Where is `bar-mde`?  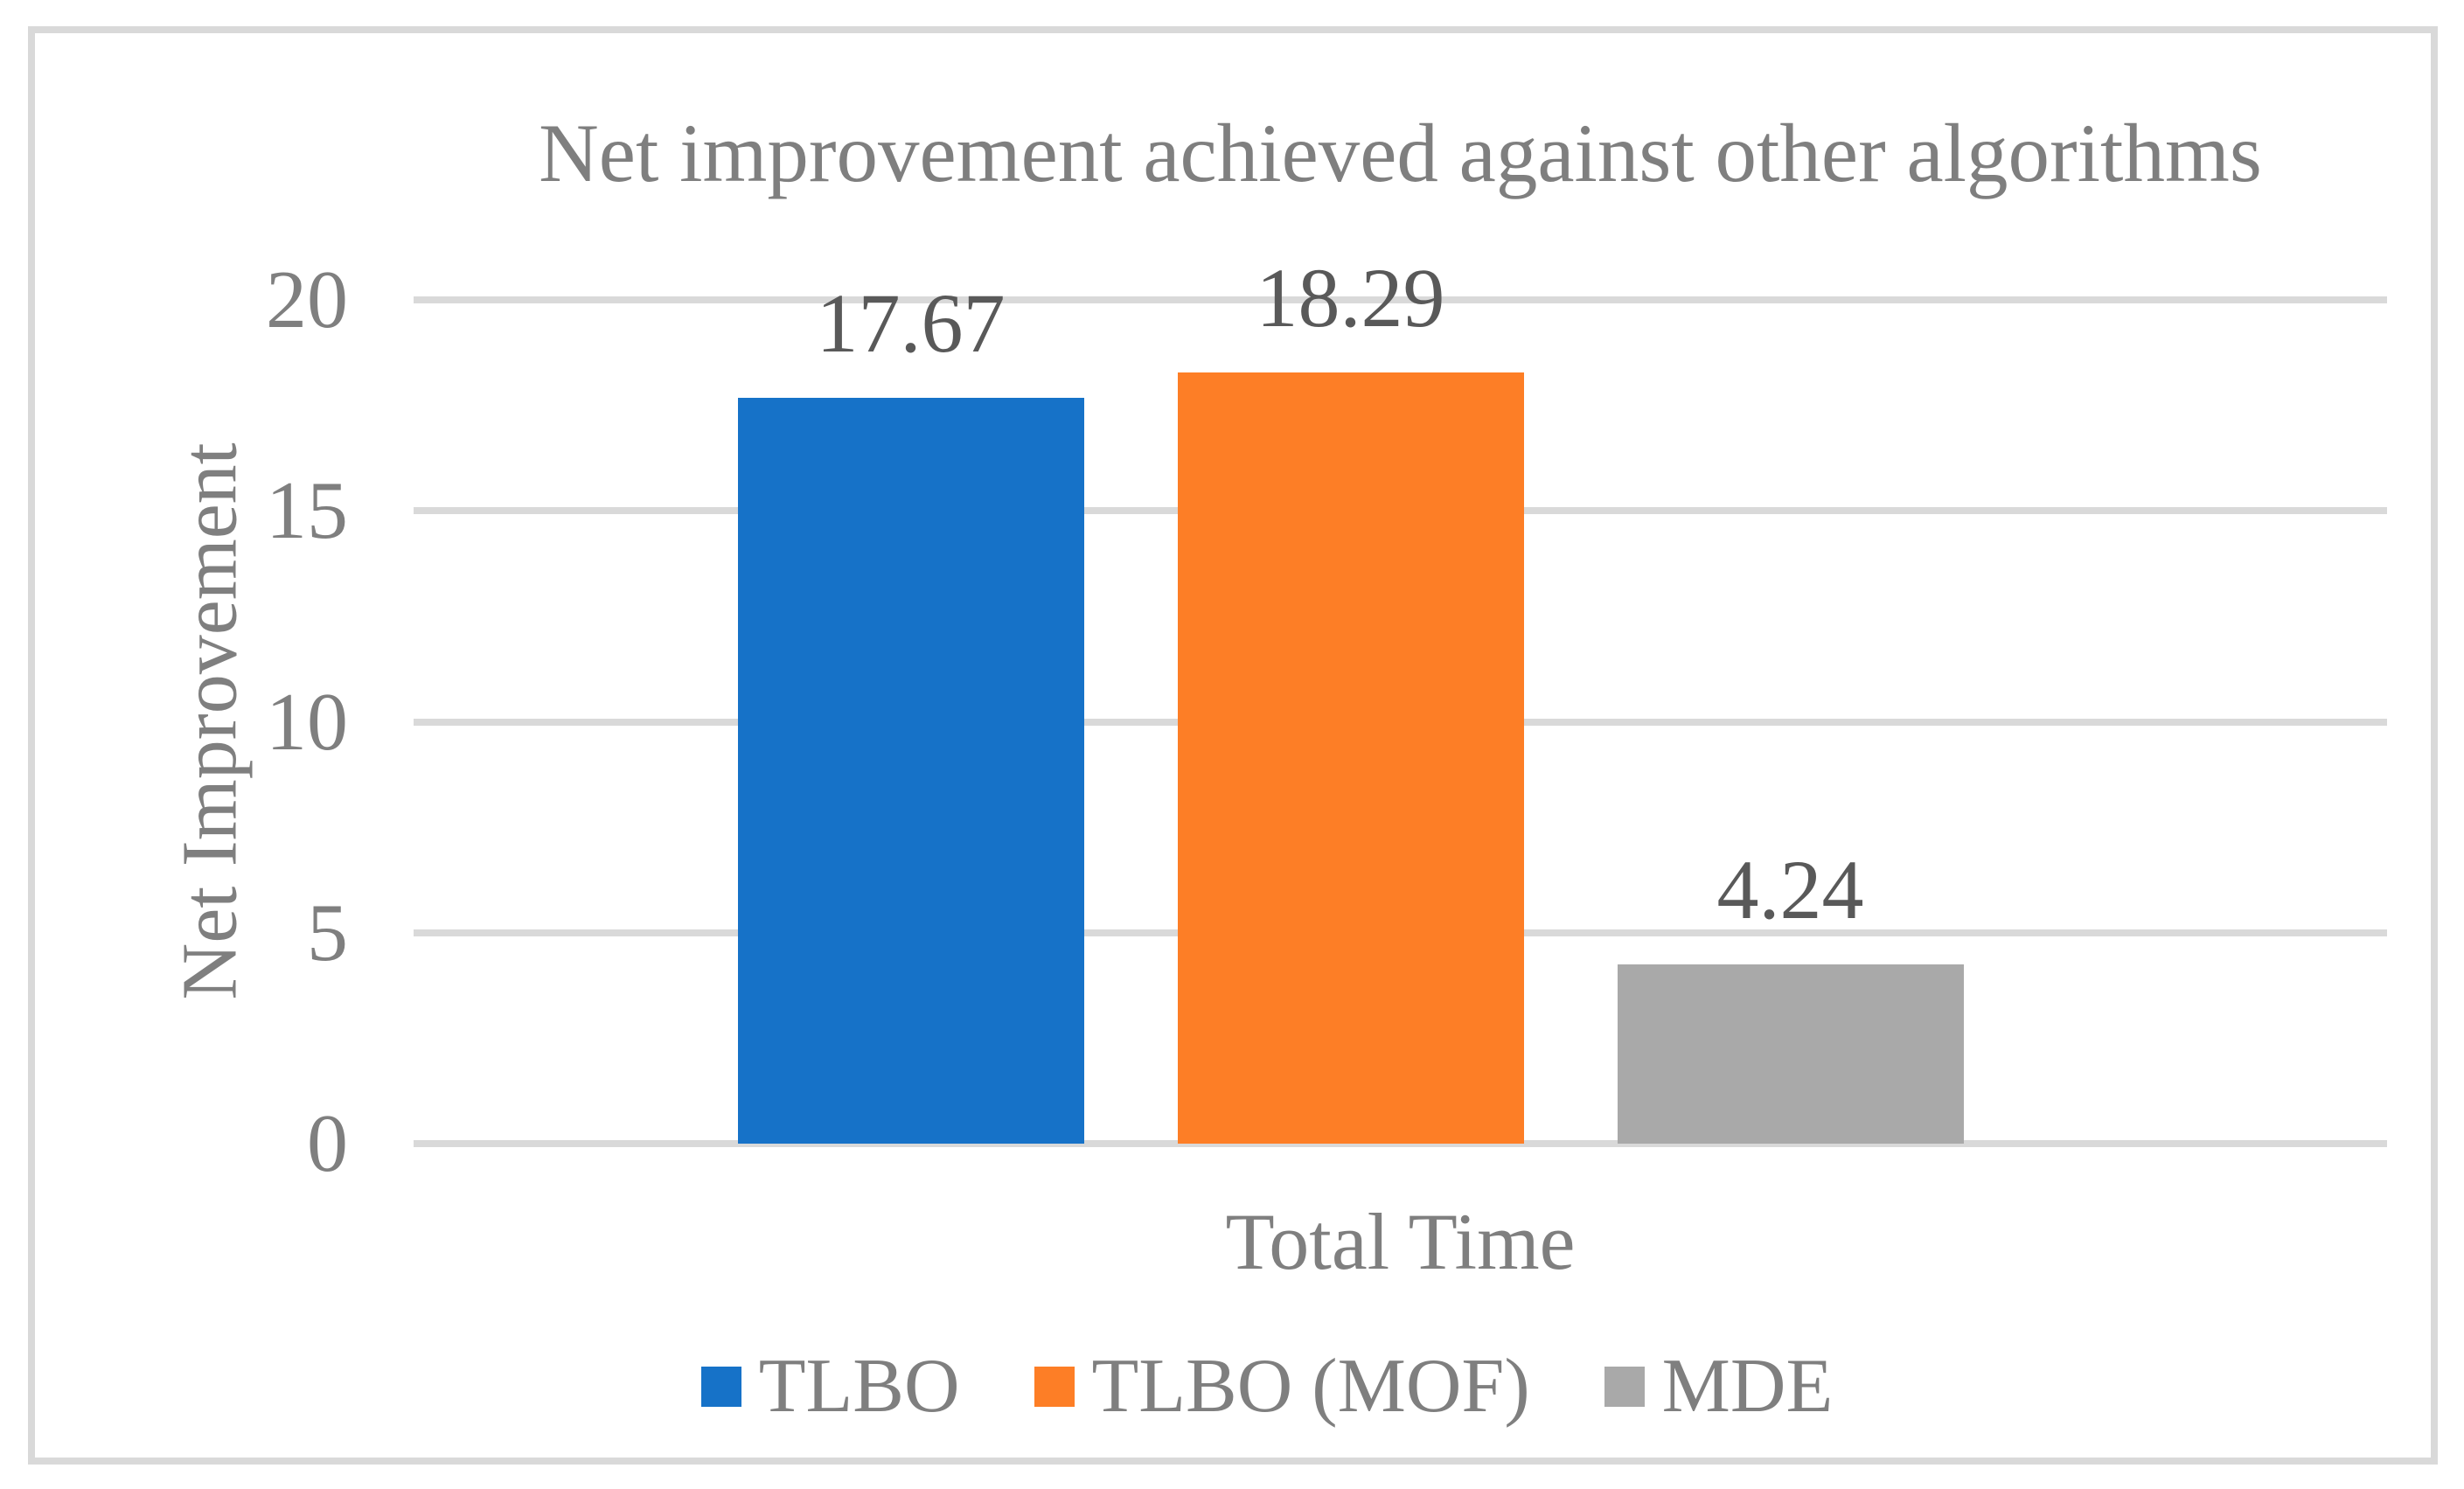
bar-mde is located at coordinates (1791, 1054).